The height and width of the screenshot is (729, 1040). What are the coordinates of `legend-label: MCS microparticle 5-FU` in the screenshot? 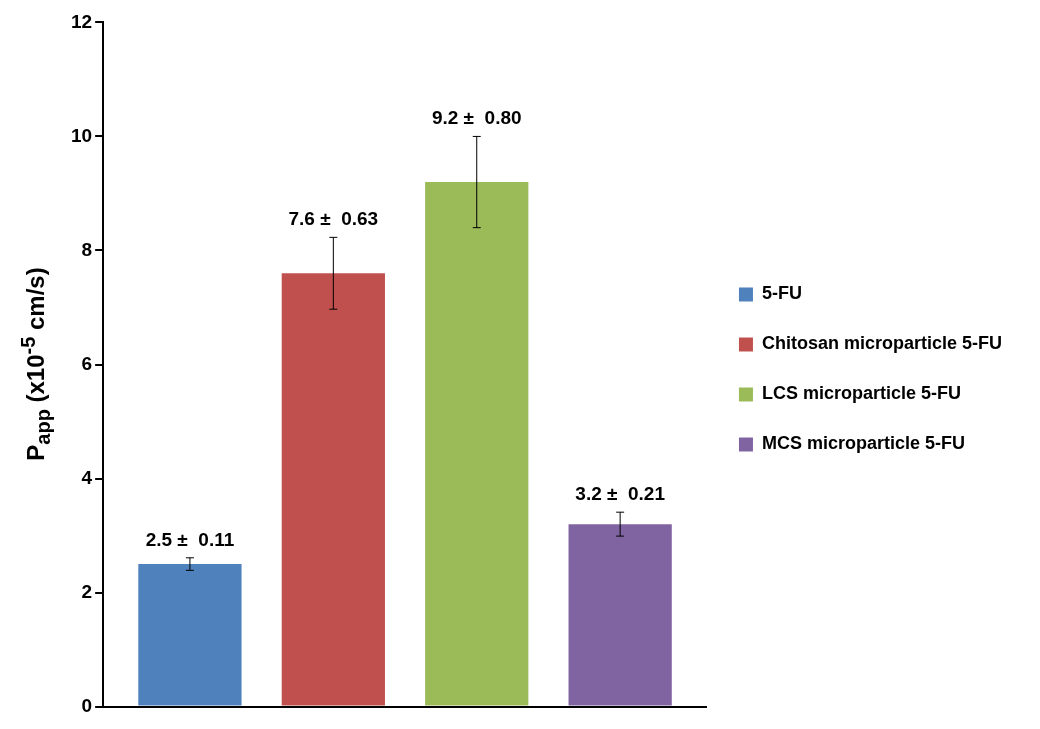 It's located at (863, 443).